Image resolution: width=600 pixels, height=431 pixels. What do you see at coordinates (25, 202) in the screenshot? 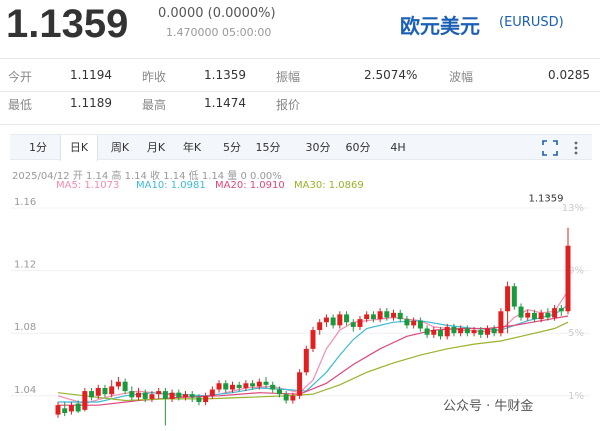
I see `y-tick-label: 1.16` at bounding box center [25, 202].